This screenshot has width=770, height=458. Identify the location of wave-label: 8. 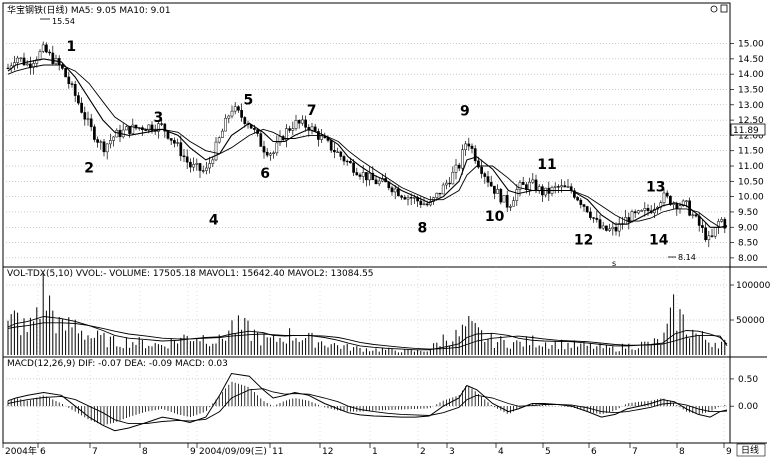
(423, 228).